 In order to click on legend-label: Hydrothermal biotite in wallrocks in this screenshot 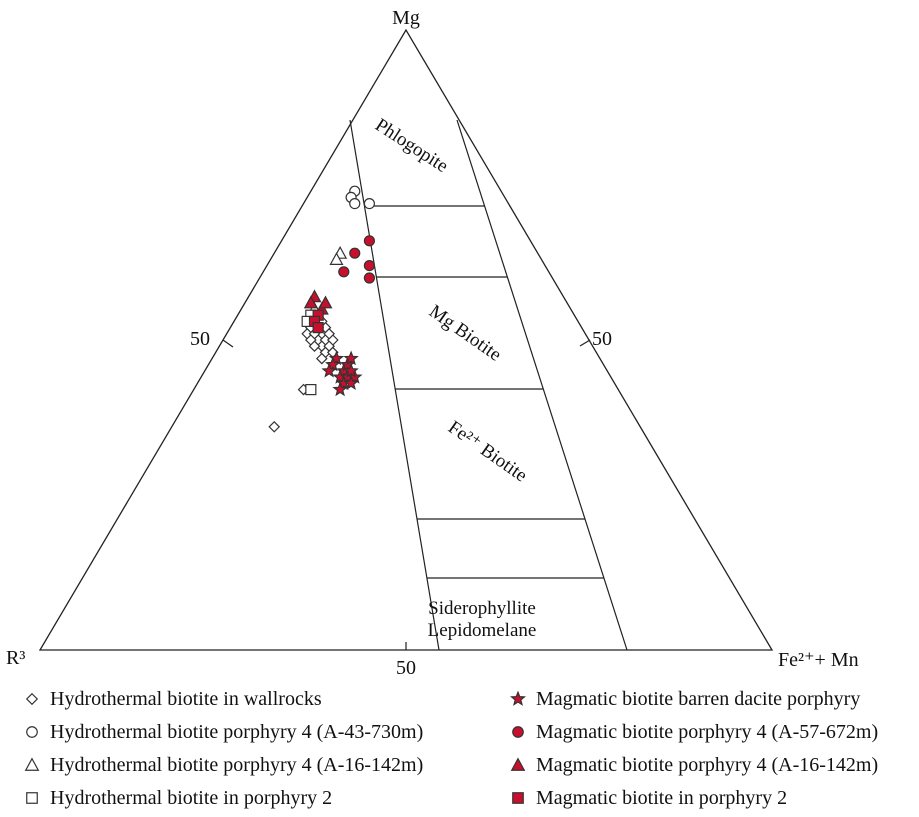, I will do `click(186, 698)`.